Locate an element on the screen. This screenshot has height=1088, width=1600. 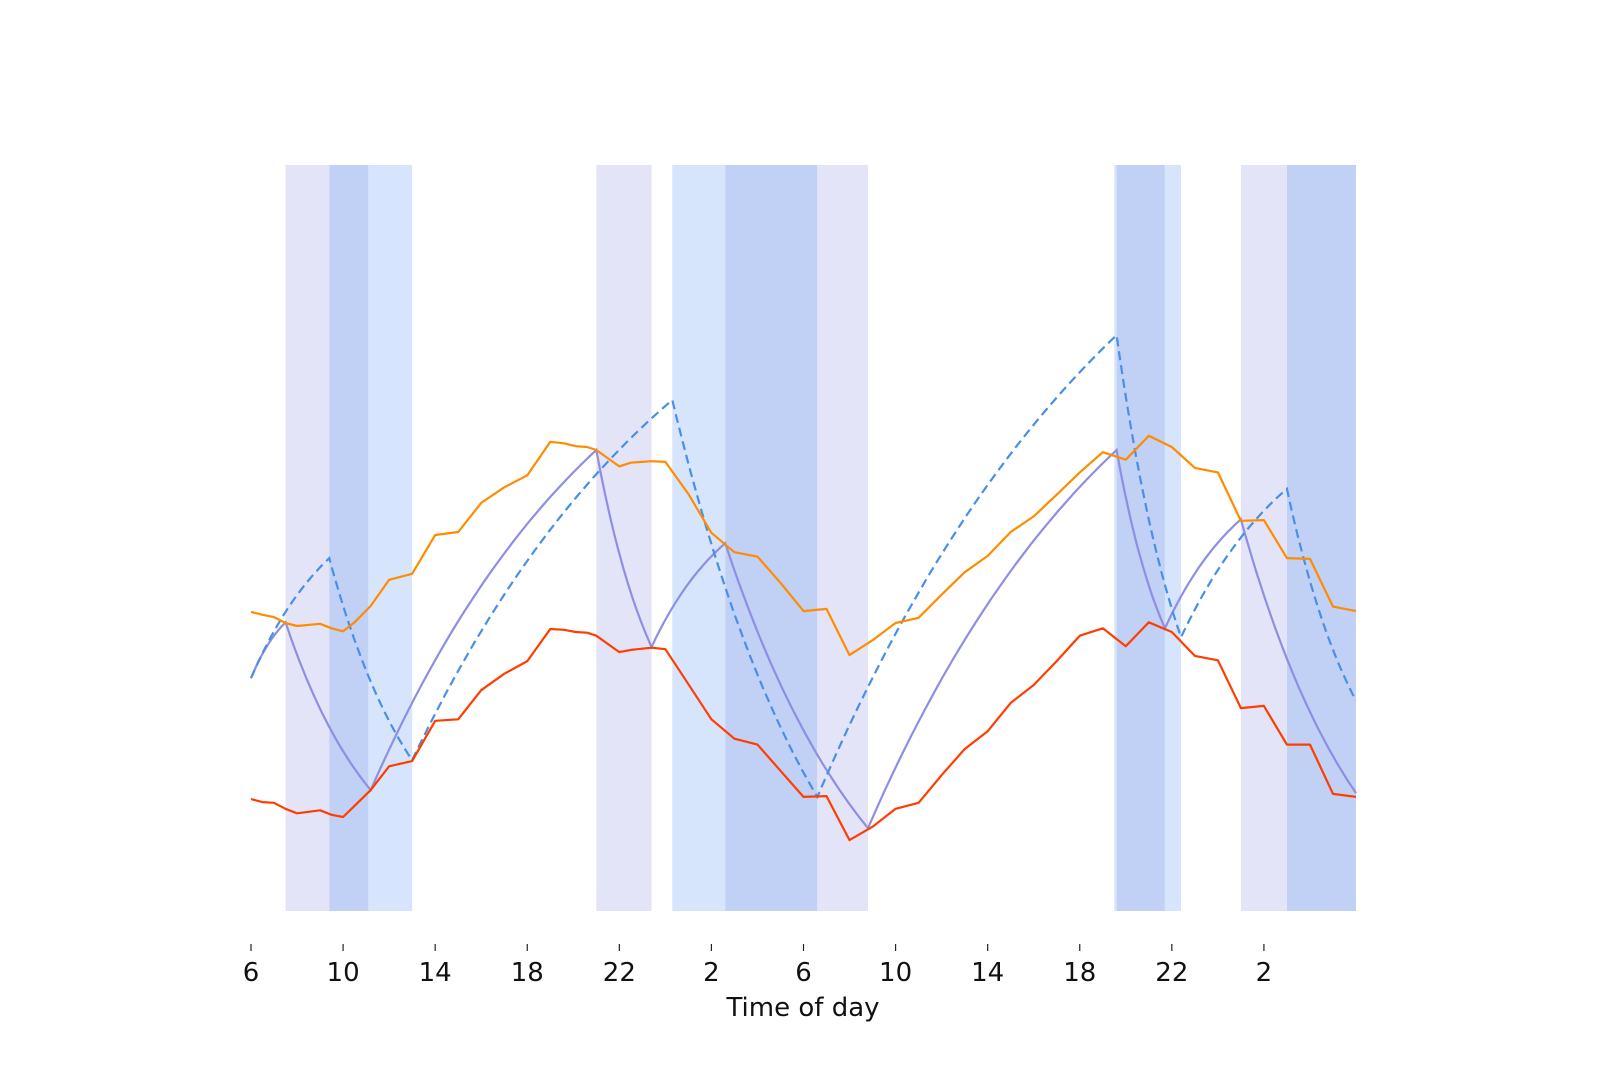
line-lower is located at coordinates (803, 731).